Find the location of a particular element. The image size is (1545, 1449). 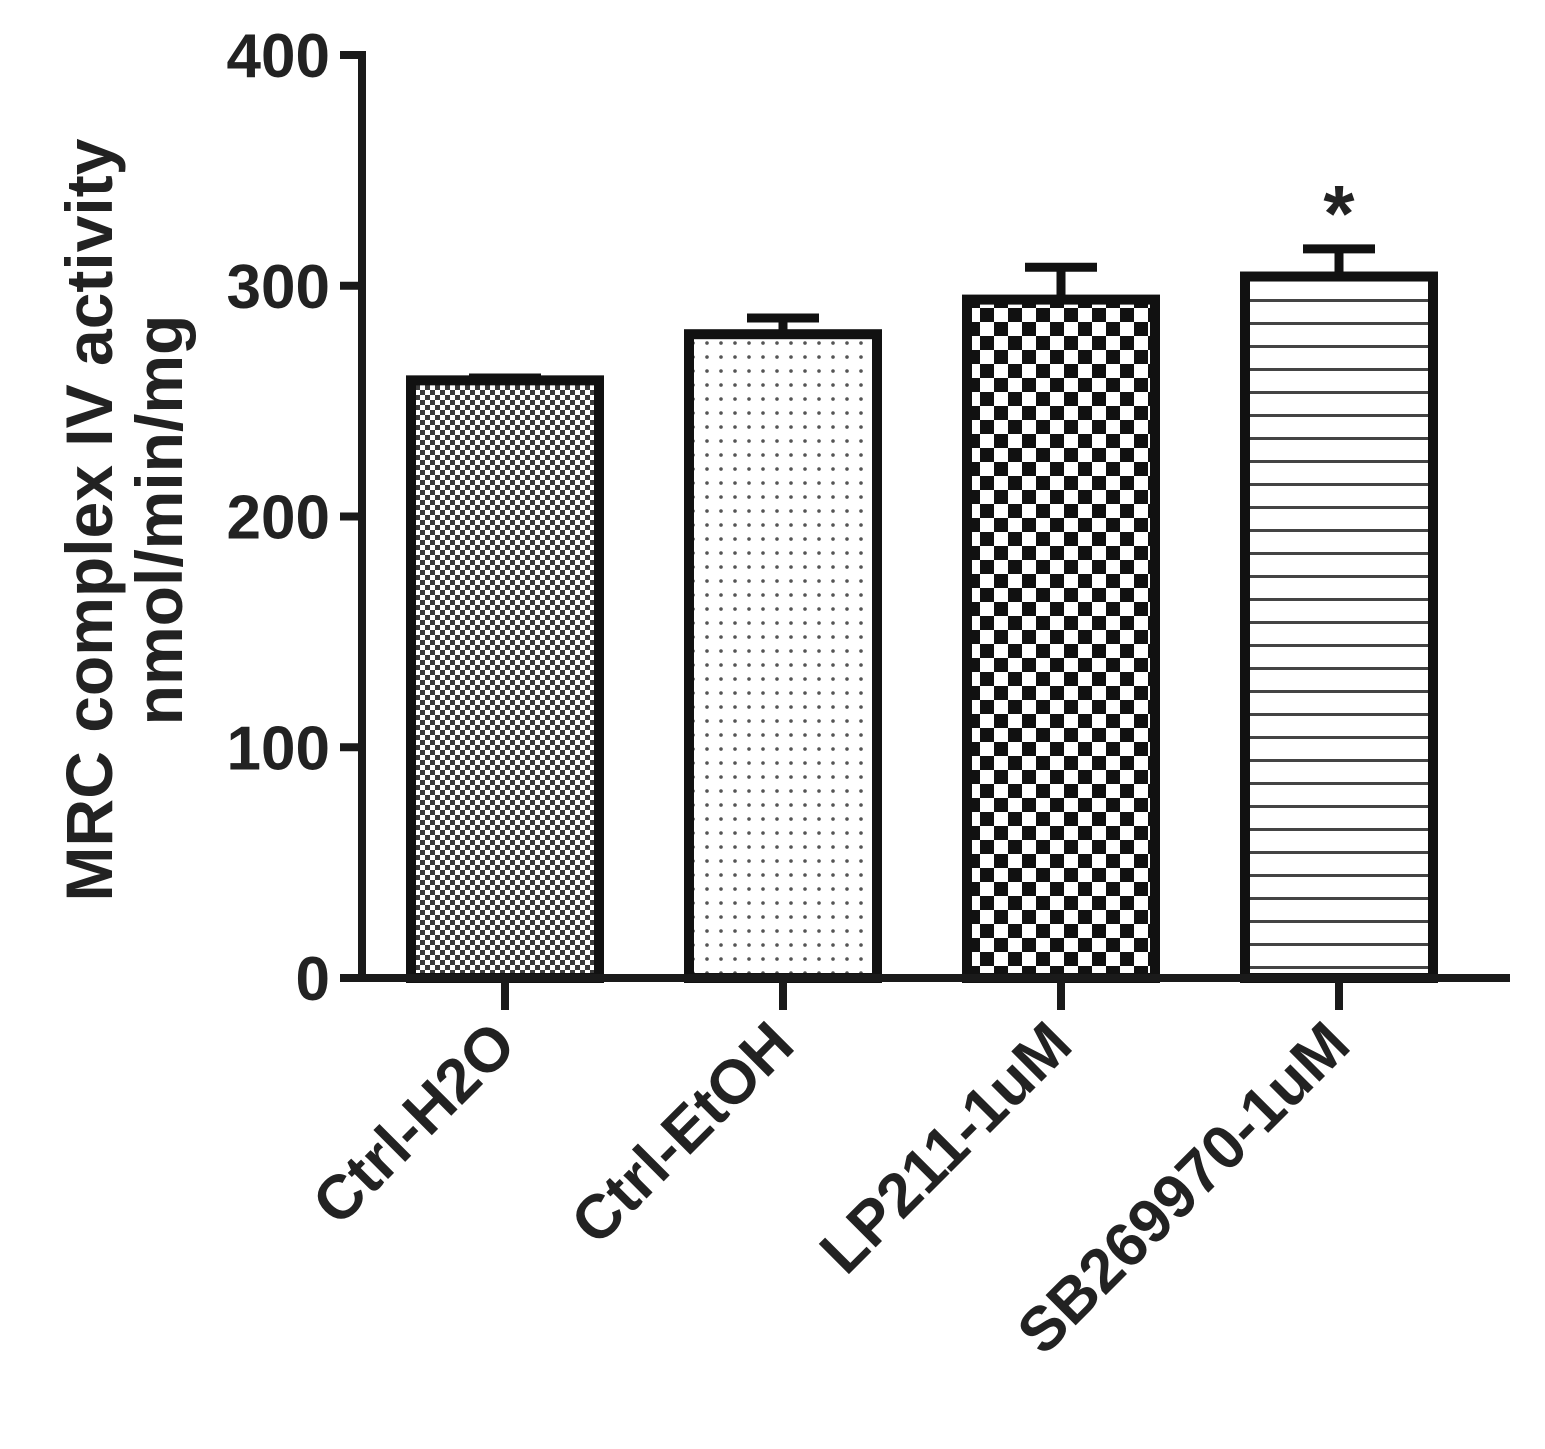

bar-ctrl-h2o is located at coordinates (505, 679).